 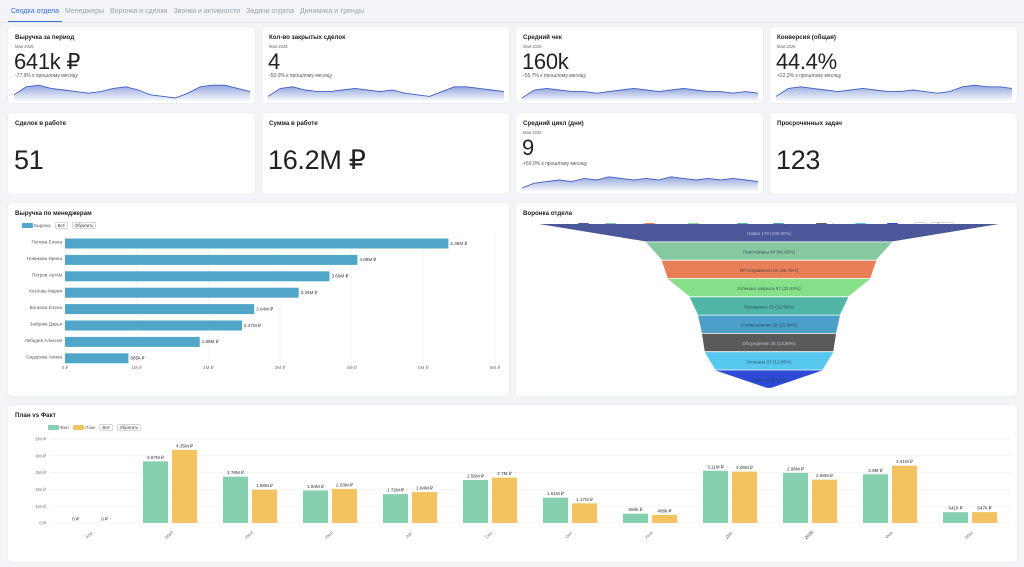 I want to click on y-tick-label: 0 ₽, so click(x=43, y=523).